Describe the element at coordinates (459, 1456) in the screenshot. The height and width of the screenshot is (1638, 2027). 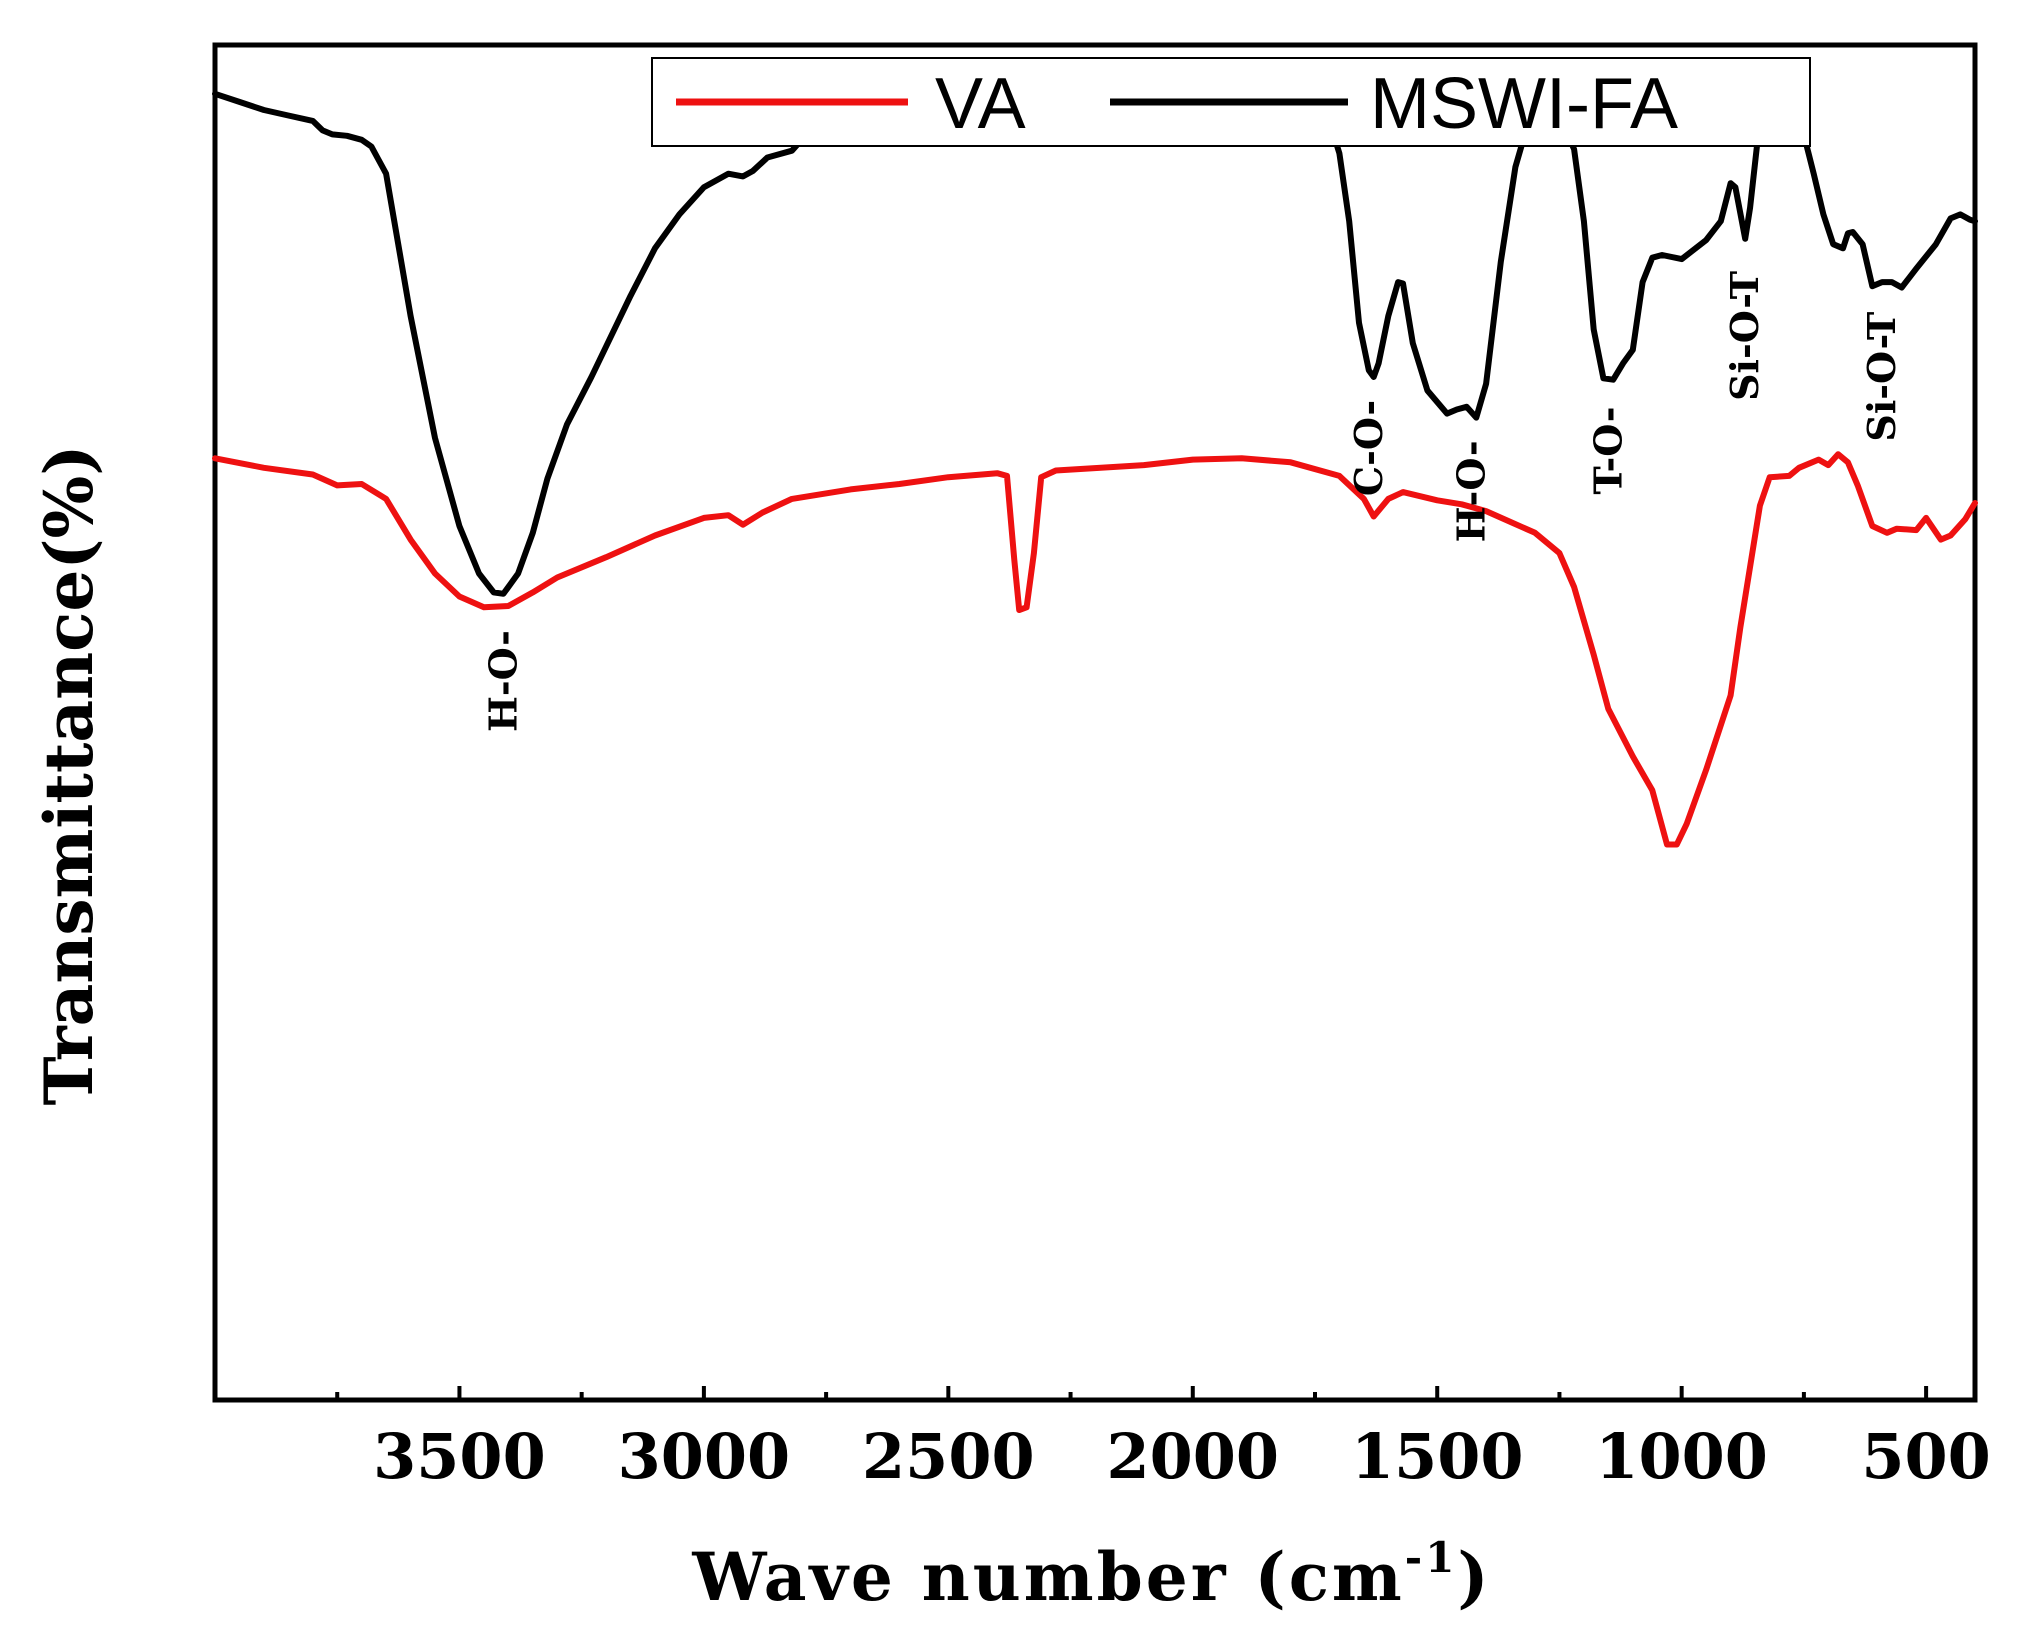
I see `x-tick-label-3500: 3500` at that location.